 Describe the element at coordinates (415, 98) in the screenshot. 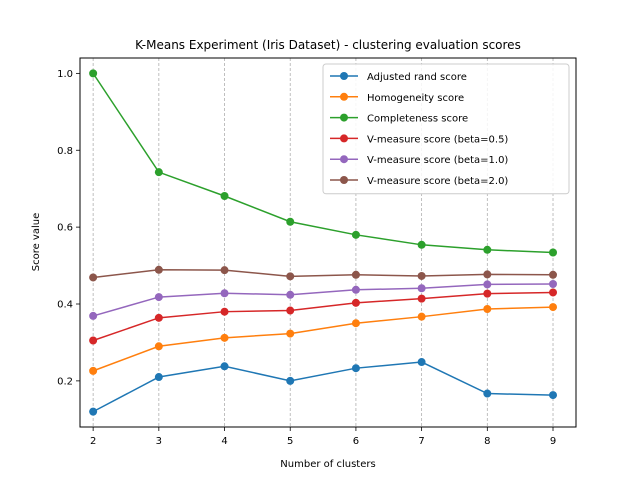

I see `legend-label: Homogeneity score` at that location.